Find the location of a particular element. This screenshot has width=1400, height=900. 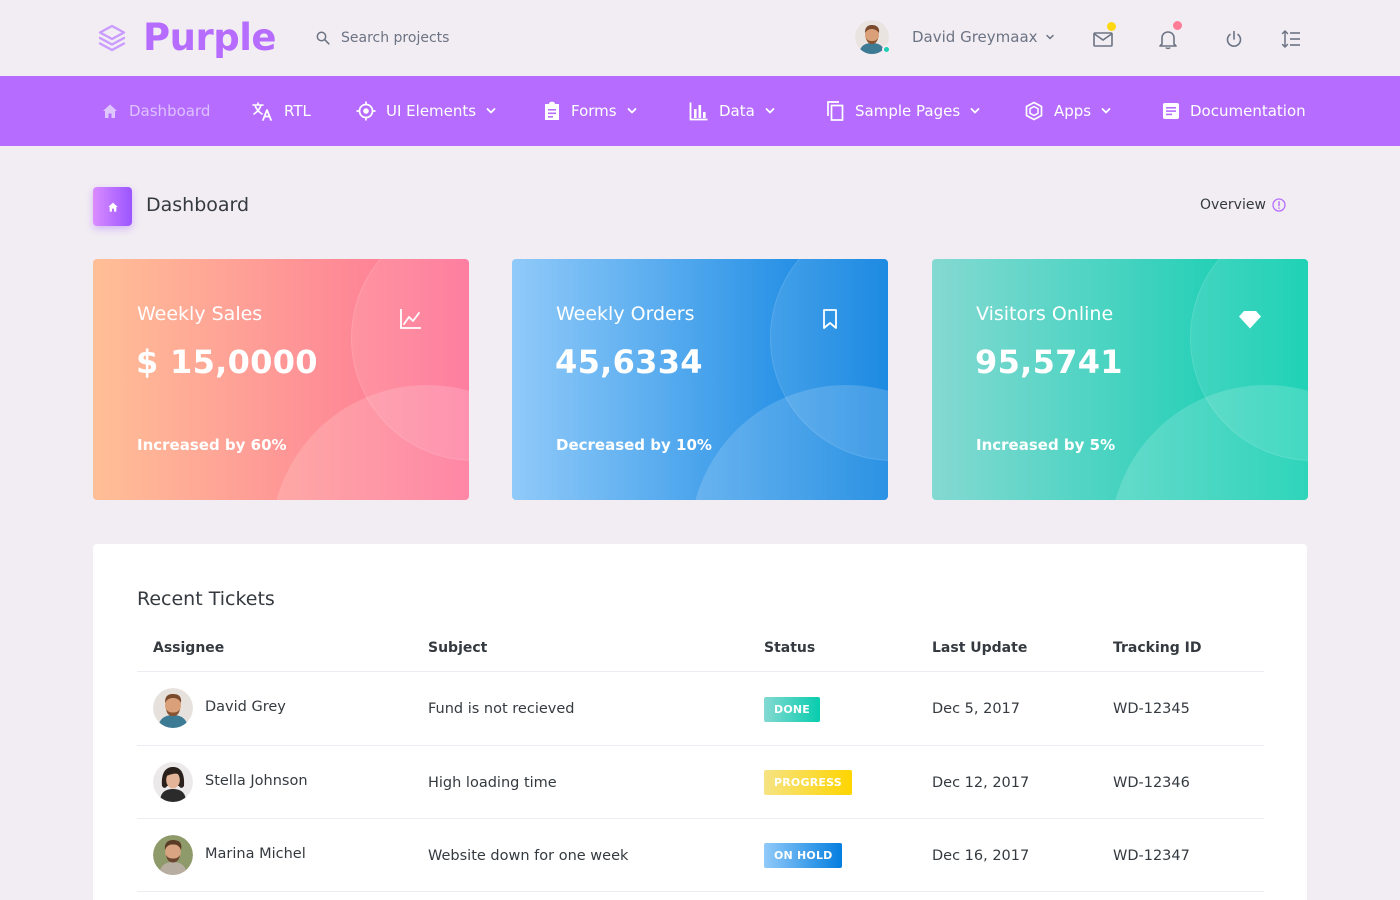

card-title: Weekly Orders is located at coordinates (625, 314).